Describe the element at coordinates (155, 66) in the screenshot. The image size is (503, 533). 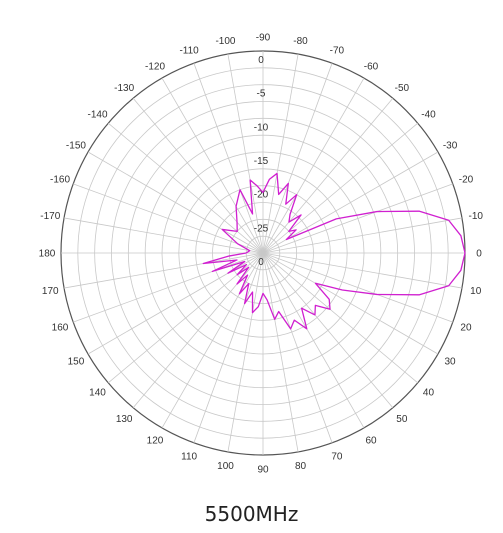
I see `angle-tick-label: -120` at that location.